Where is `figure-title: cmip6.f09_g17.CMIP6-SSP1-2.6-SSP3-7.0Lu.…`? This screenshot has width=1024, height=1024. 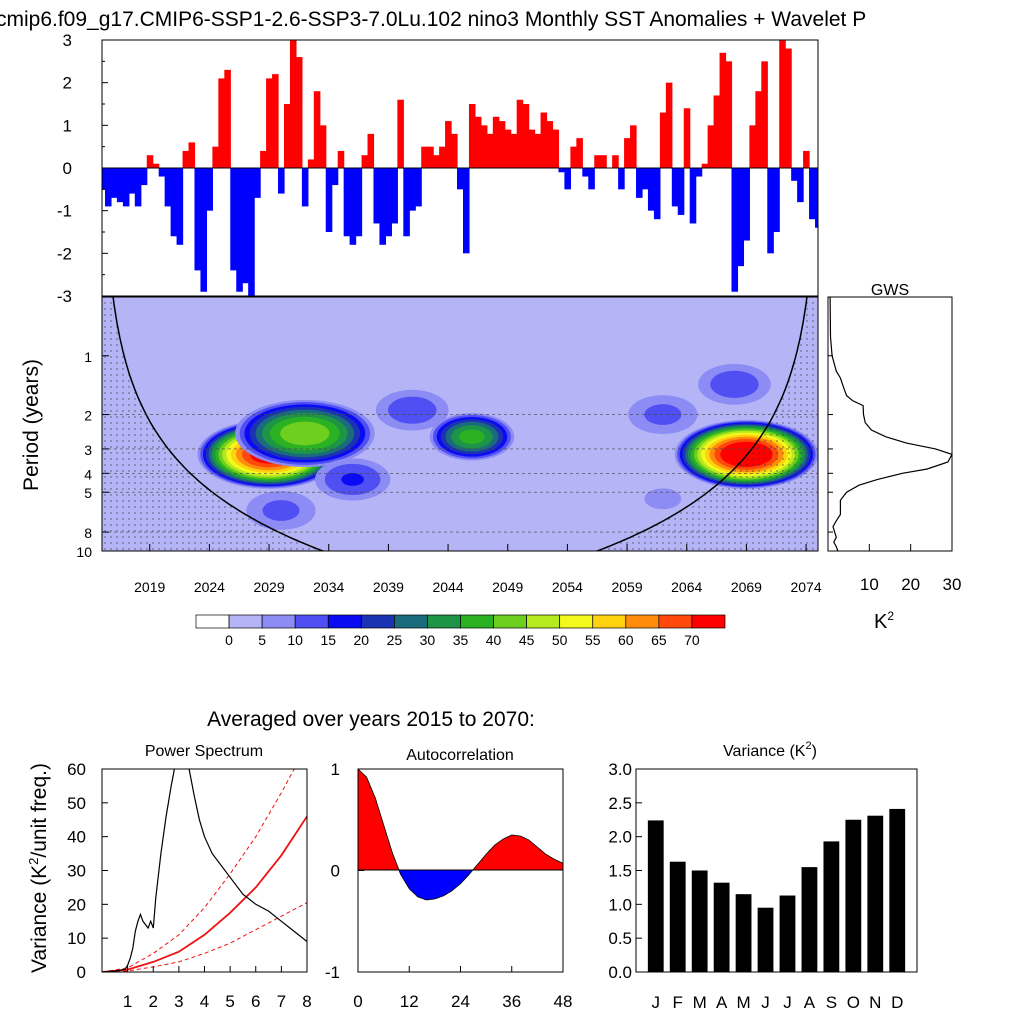 figure-title: cmip6.f09_g17.CMIP6-SSP1-2.6-SSP3-7.0Lu.… is located at coordinates (433, 19).